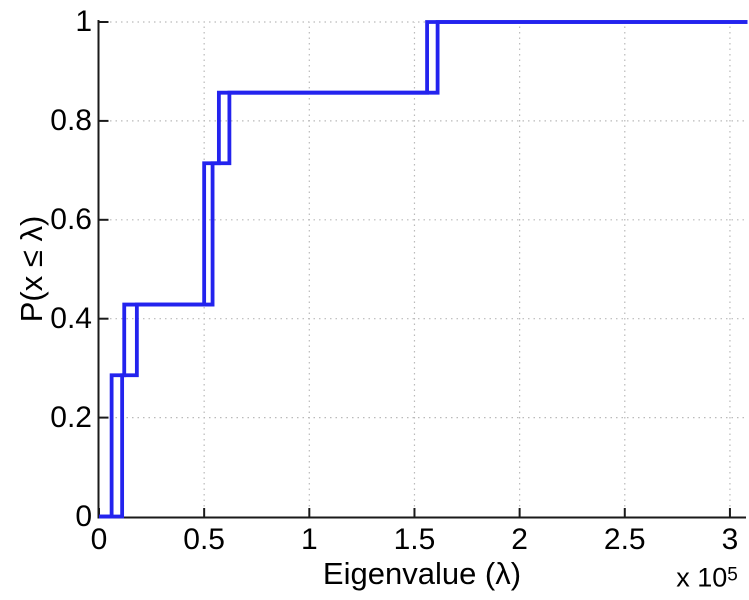 The image size is (749, 600). Describe the element at coordinates (71, 219) in the screenshot. I see `y-tick-label: 0.6` at that location.